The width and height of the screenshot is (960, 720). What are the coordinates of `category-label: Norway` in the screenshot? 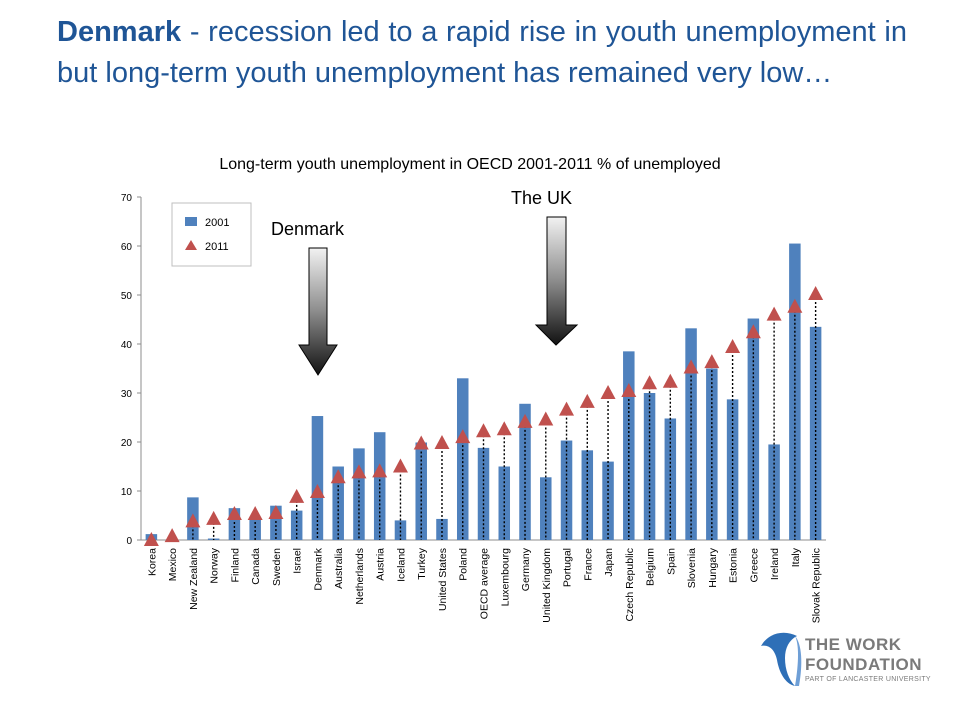 It's located at (215, 565).